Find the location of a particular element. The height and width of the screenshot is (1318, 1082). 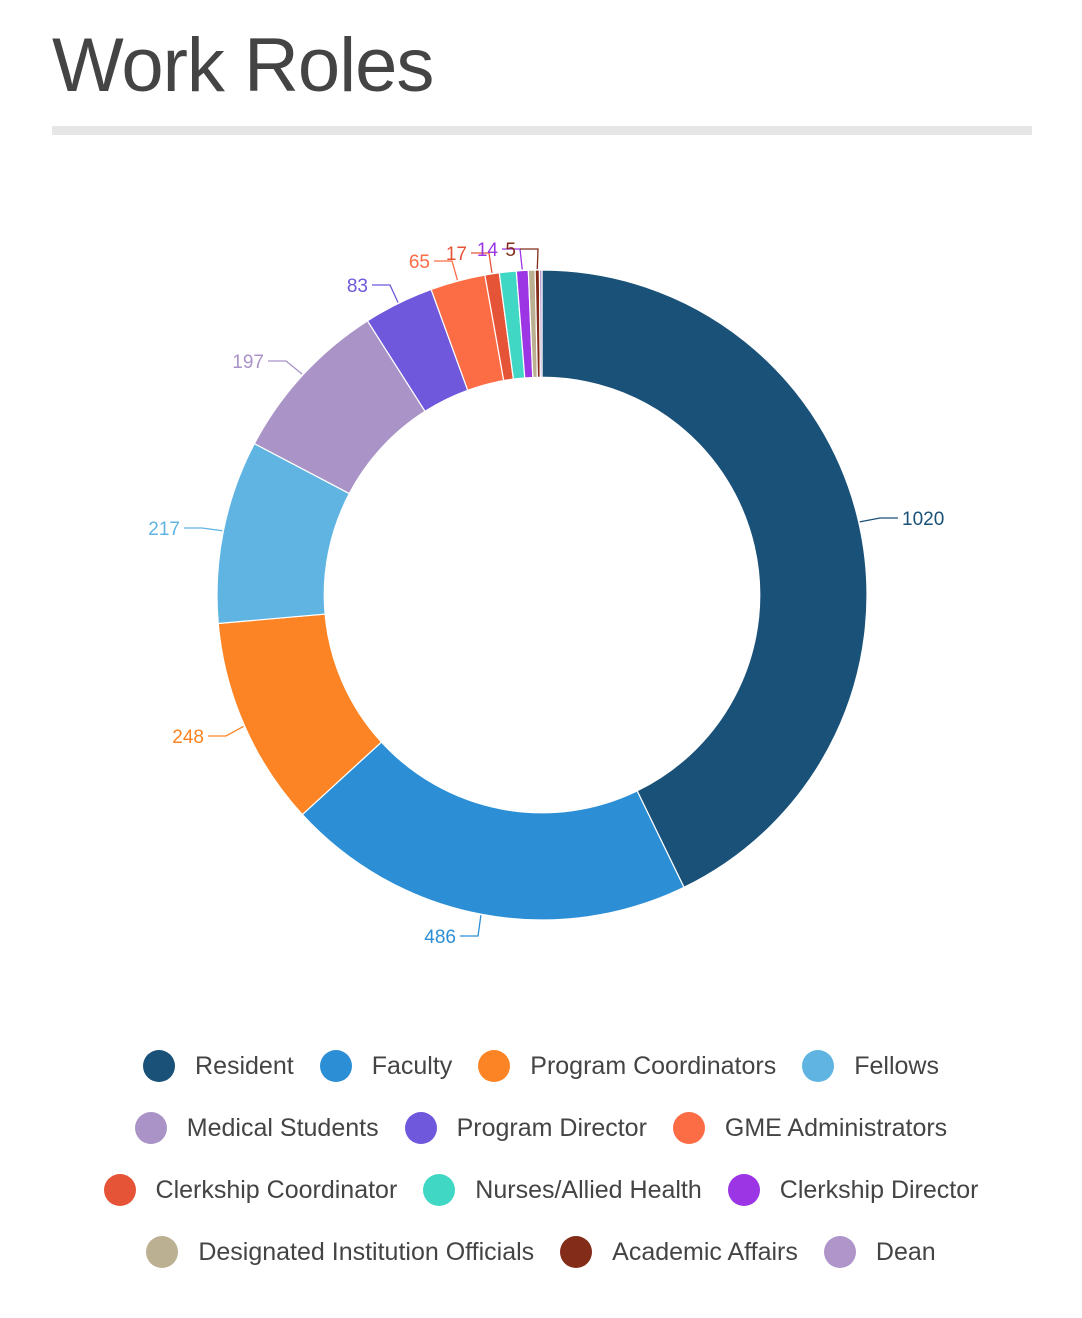

legend-item-gme-administrators: GME Administrators is located at coordinates (810, 1128).